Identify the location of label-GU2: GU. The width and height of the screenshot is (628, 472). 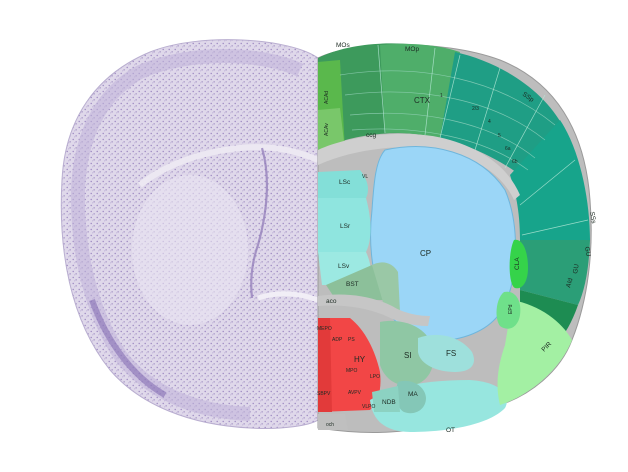
(587, 251).